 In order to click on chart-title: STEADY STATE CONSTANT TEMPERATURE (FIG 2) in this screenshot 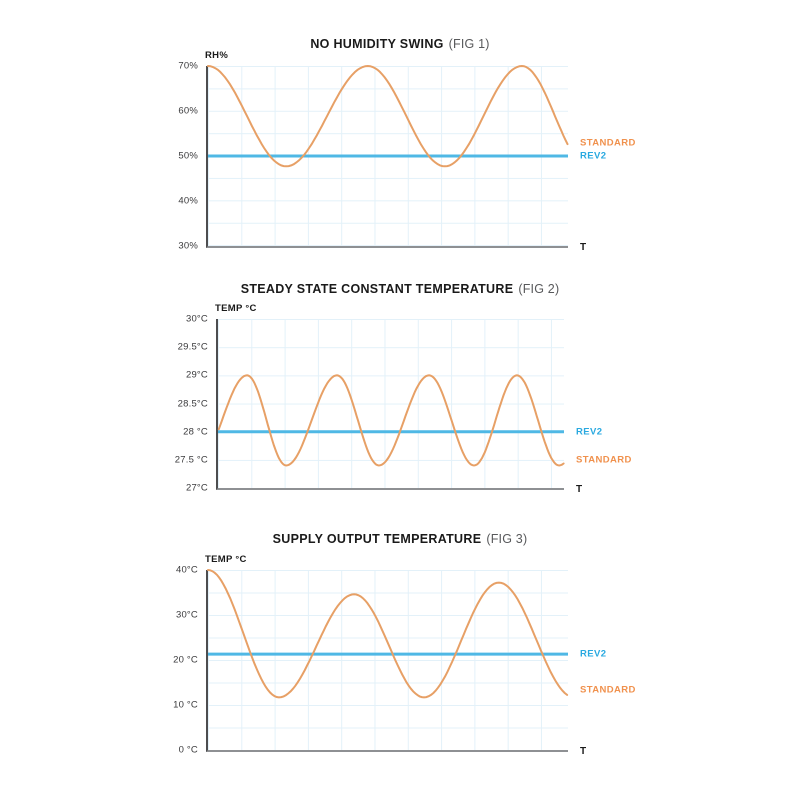, I will do `click(400, 289)`.